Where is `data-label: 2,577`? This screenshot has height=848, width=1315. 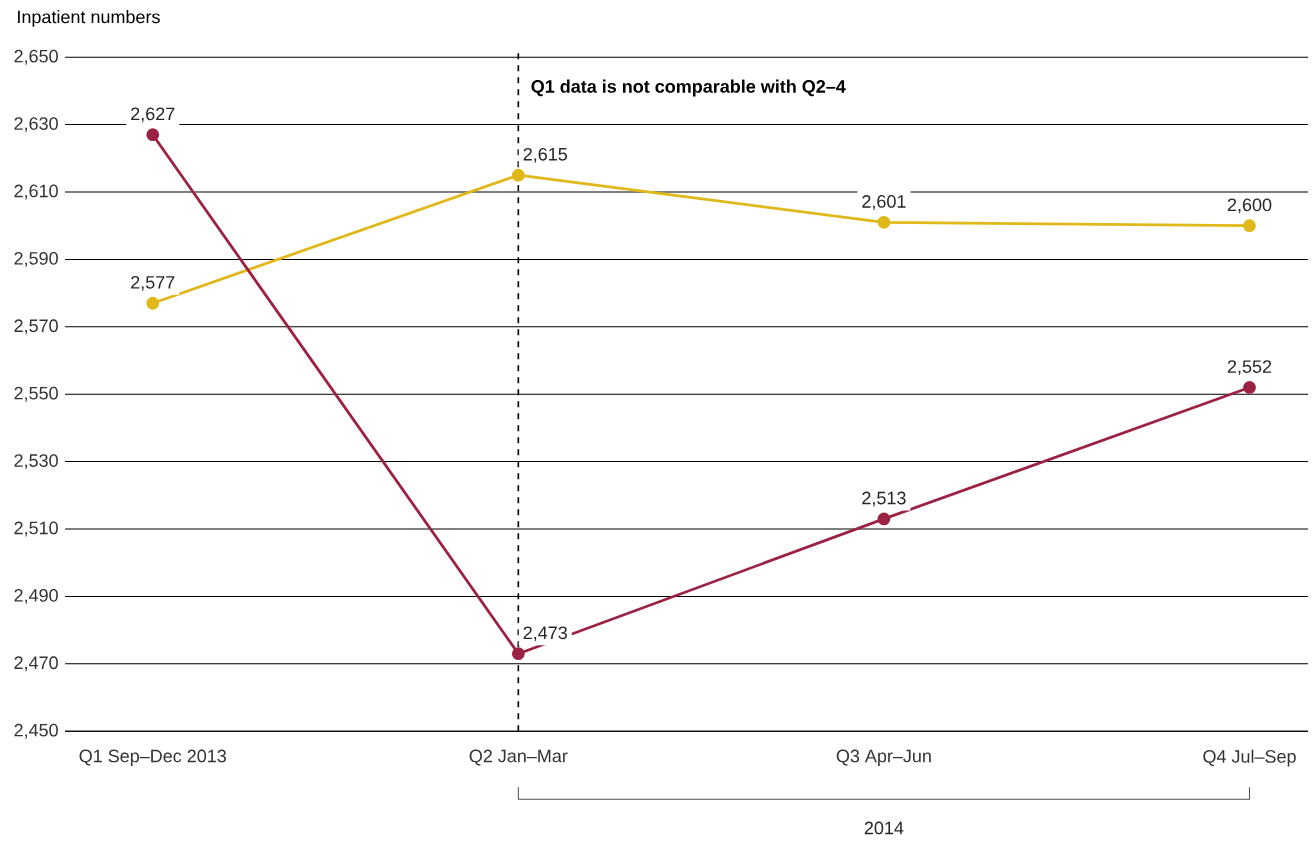
data-label: 2,577 is located at coordinates (153, 283).